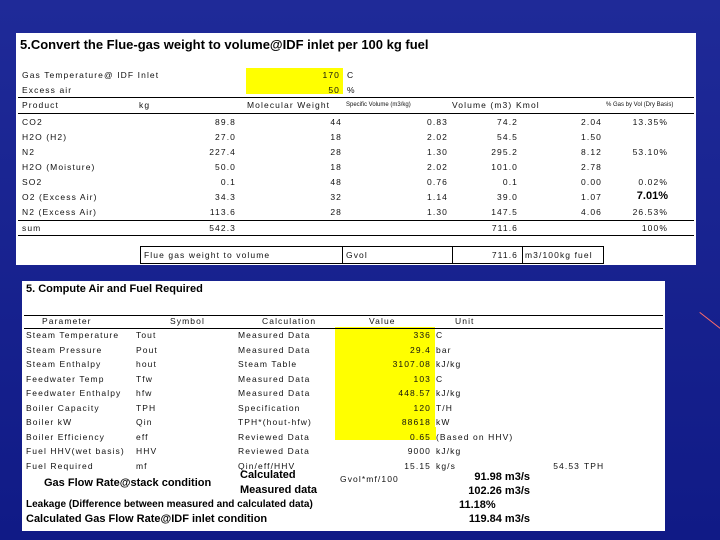  Describe the element at coordinates (482, 105) in the screenshot. I see `header-volume: Volume (m3)` at that location.